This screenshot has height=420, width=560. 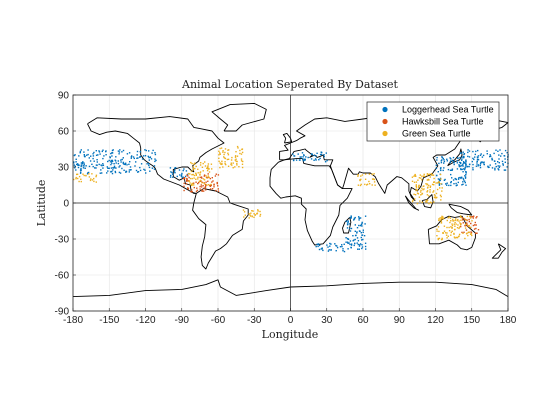 I want to click on x-tick-label: 150, so click(x=471, y=320).